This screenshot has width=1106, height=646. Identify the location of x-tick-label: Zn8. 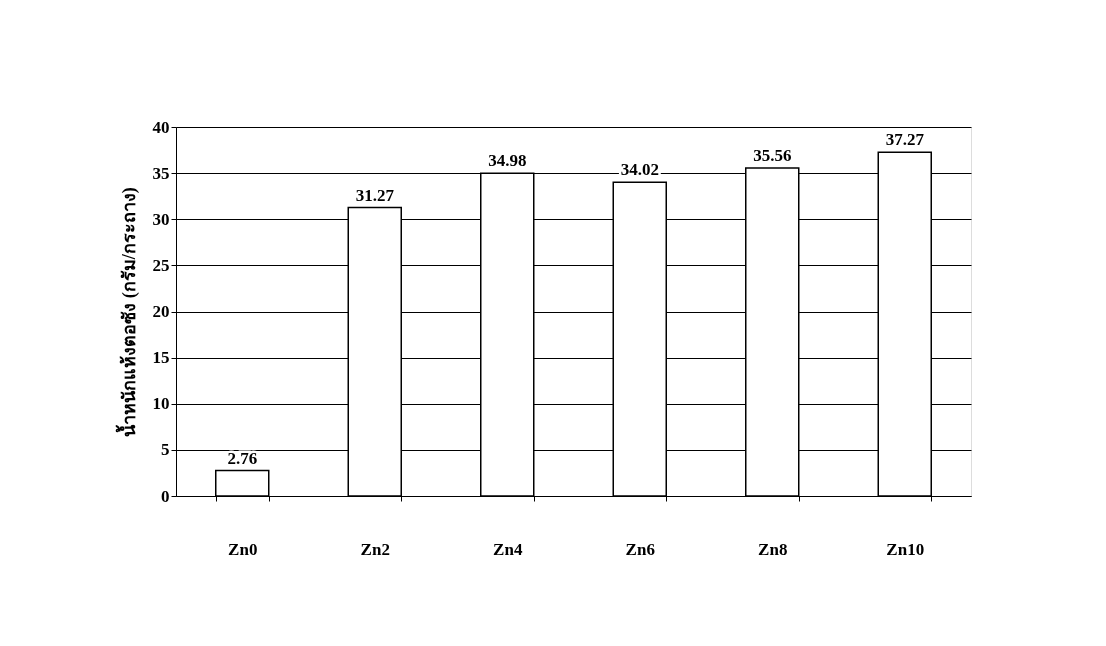
(773, 549).